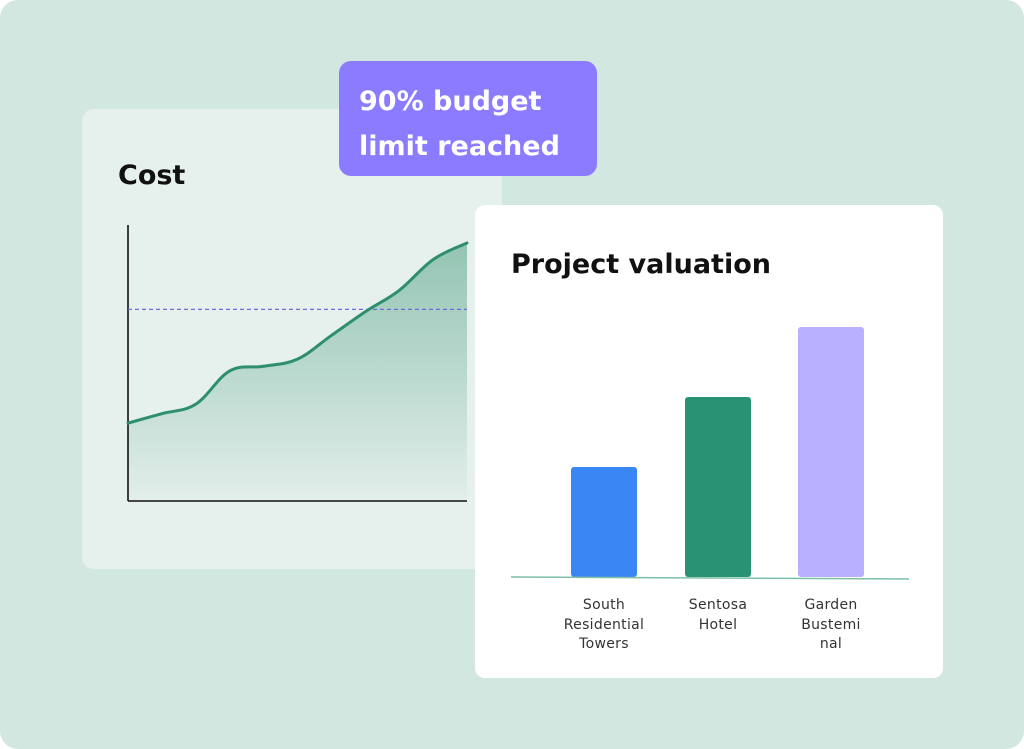 The height and width of the screenshot is (749, 1024). What do you see at coordinates (710, 578) in the screenshot?
I see `valuation-baseline` at bounding box center [710, 578].